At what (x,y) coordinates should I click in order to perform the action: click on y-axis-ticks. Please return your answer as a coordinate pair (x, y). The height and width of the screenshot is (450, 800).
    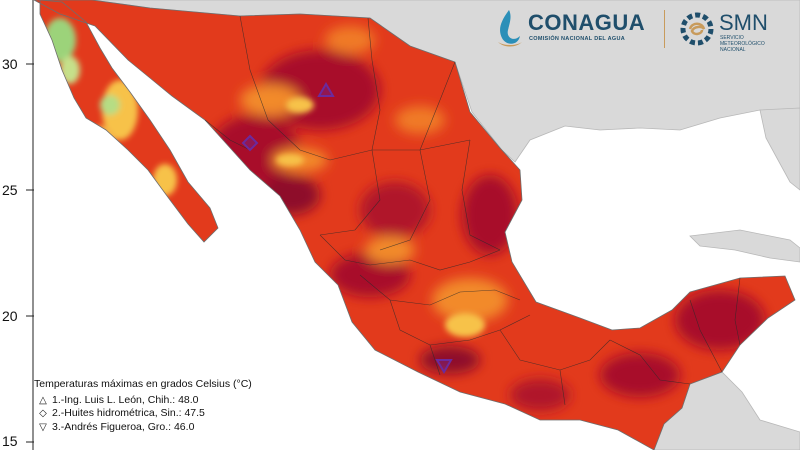
    Looking at the image, I should click on (30, 225).